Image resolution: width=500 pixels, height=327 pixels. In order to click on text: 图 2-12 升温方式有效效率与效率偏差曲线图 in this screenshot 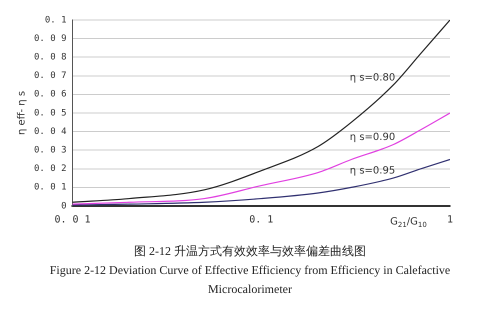, I will do `click(250, 251)`.